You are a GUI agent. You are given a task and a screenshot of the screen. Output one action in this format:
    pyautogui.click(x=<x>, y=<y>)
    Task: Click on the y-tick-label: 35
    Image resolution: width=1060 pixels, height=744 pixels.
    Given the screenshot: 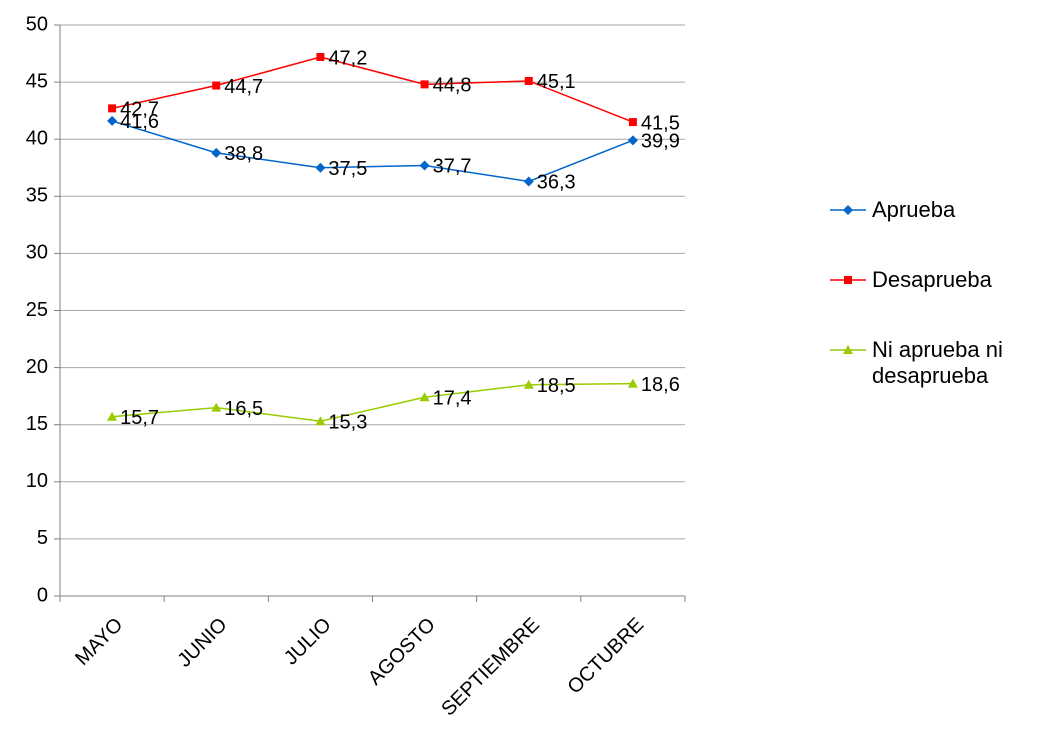 What is the action you would take?
    pyautogui.click(x=37, y=196)
    